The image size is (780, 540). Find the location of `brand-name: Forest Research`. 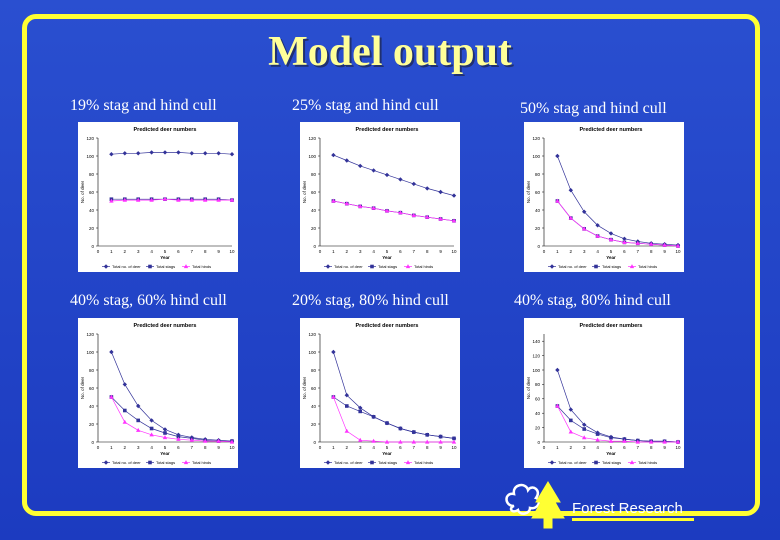

brand-name: Forest Research is located at coordinates (627, 508).